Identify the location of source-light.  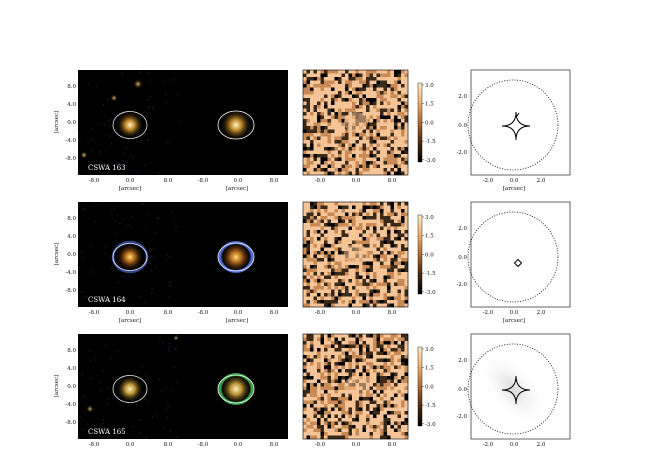
(513, 389).